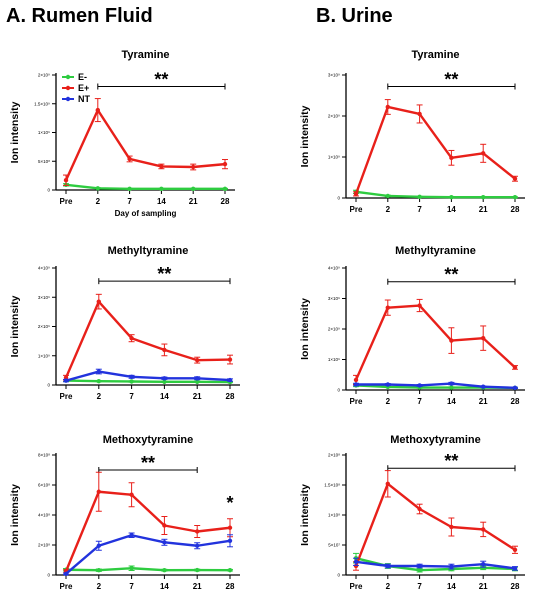 The width and height of the screenshot is (550, 600). What do you see at coordinates (435, 251) in the screenshot?
I see `chart-title: Methyltyramine` at bounding box center [435, 251].